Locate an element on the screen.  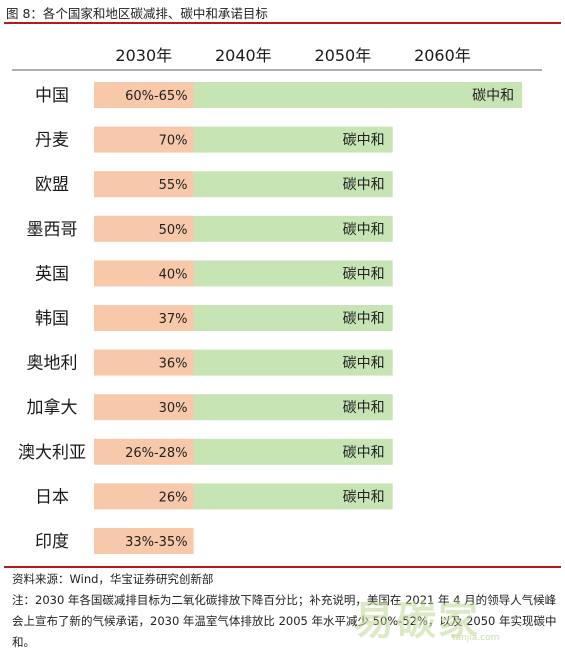
figure-title: 图 8：各个国家和地区碳减排、碳中和承诺目标 is located at coordinates (137, 13).